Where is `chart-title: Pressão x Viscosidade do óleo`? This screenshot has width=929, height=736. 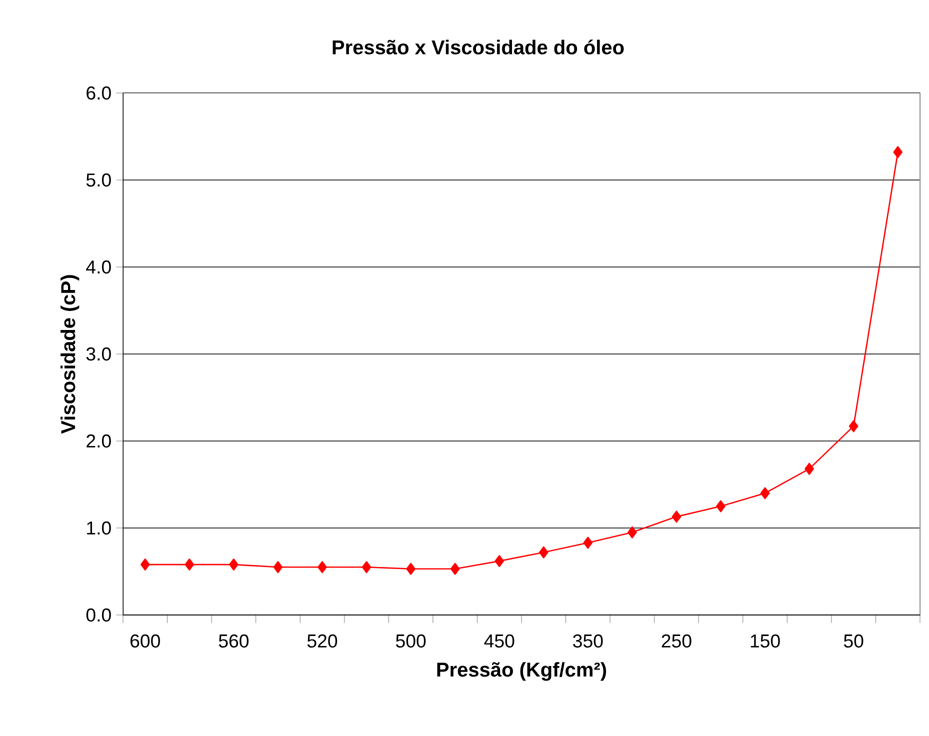 chart-title: Pressão x Viscosidade do óleo is located at coordinates (478, 47).